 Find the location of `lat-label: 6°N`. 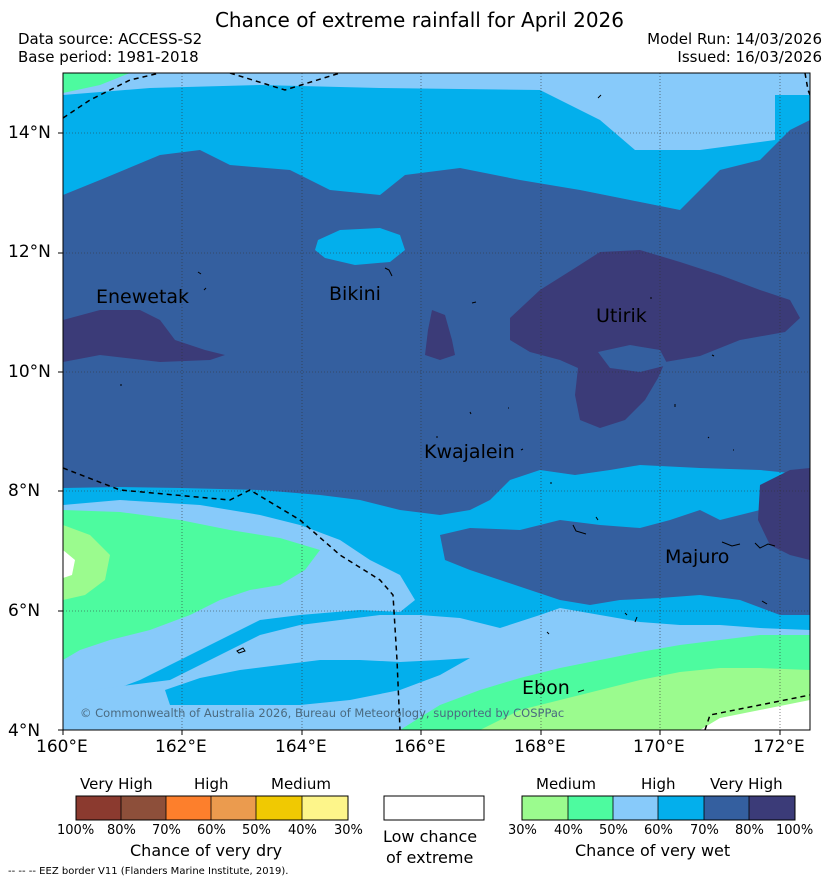

lat-label: 6°N is located at coordinates (24, 611).